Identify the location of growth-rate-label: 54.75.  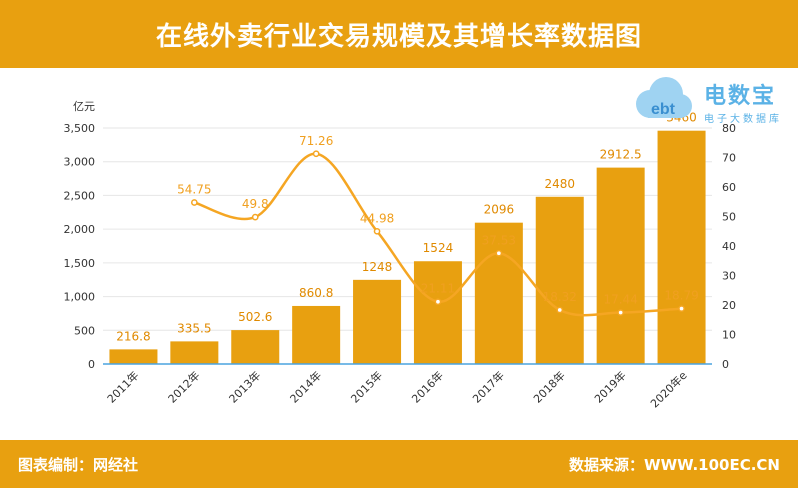
(194, 189).